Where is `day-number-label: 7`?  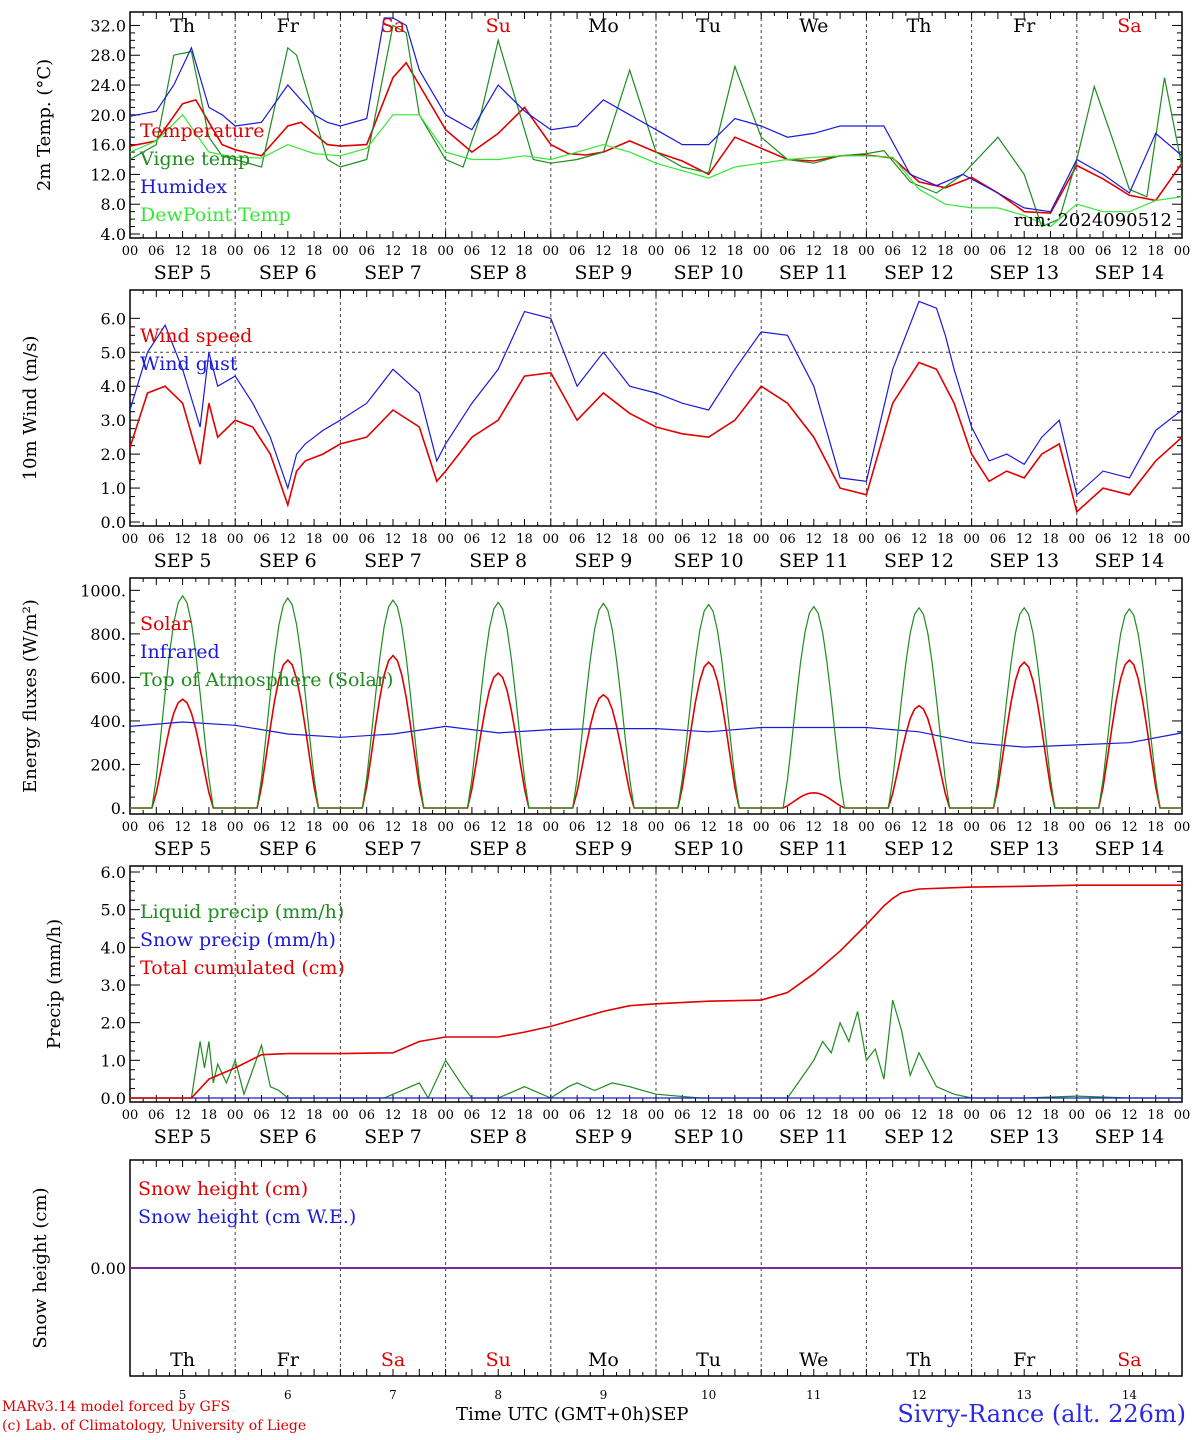
day-number-label: 7 is located at coordinates (393, 1395).